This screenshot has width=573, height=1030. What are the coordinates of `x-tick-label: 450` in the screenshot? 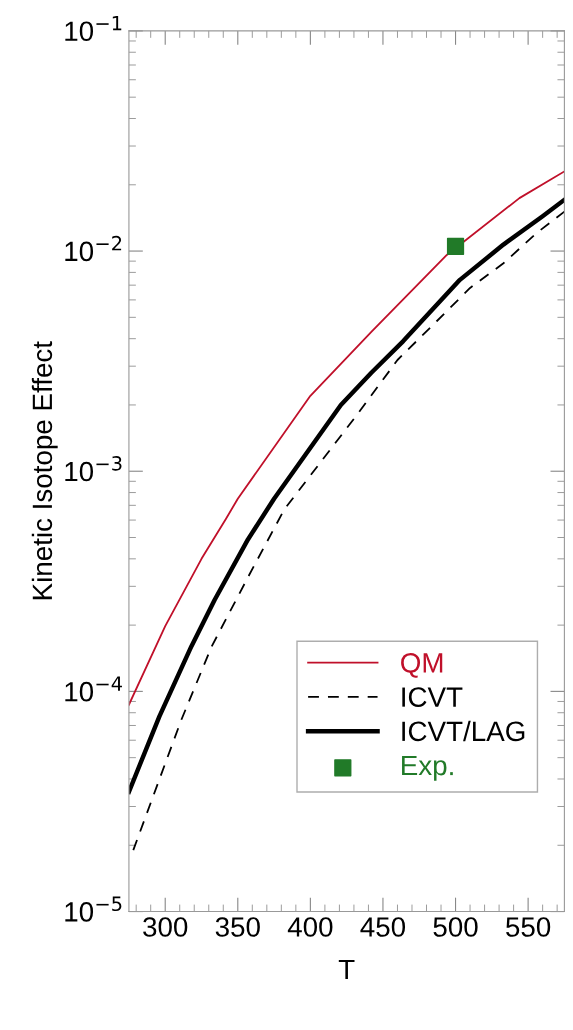 It's located at (383, 927).